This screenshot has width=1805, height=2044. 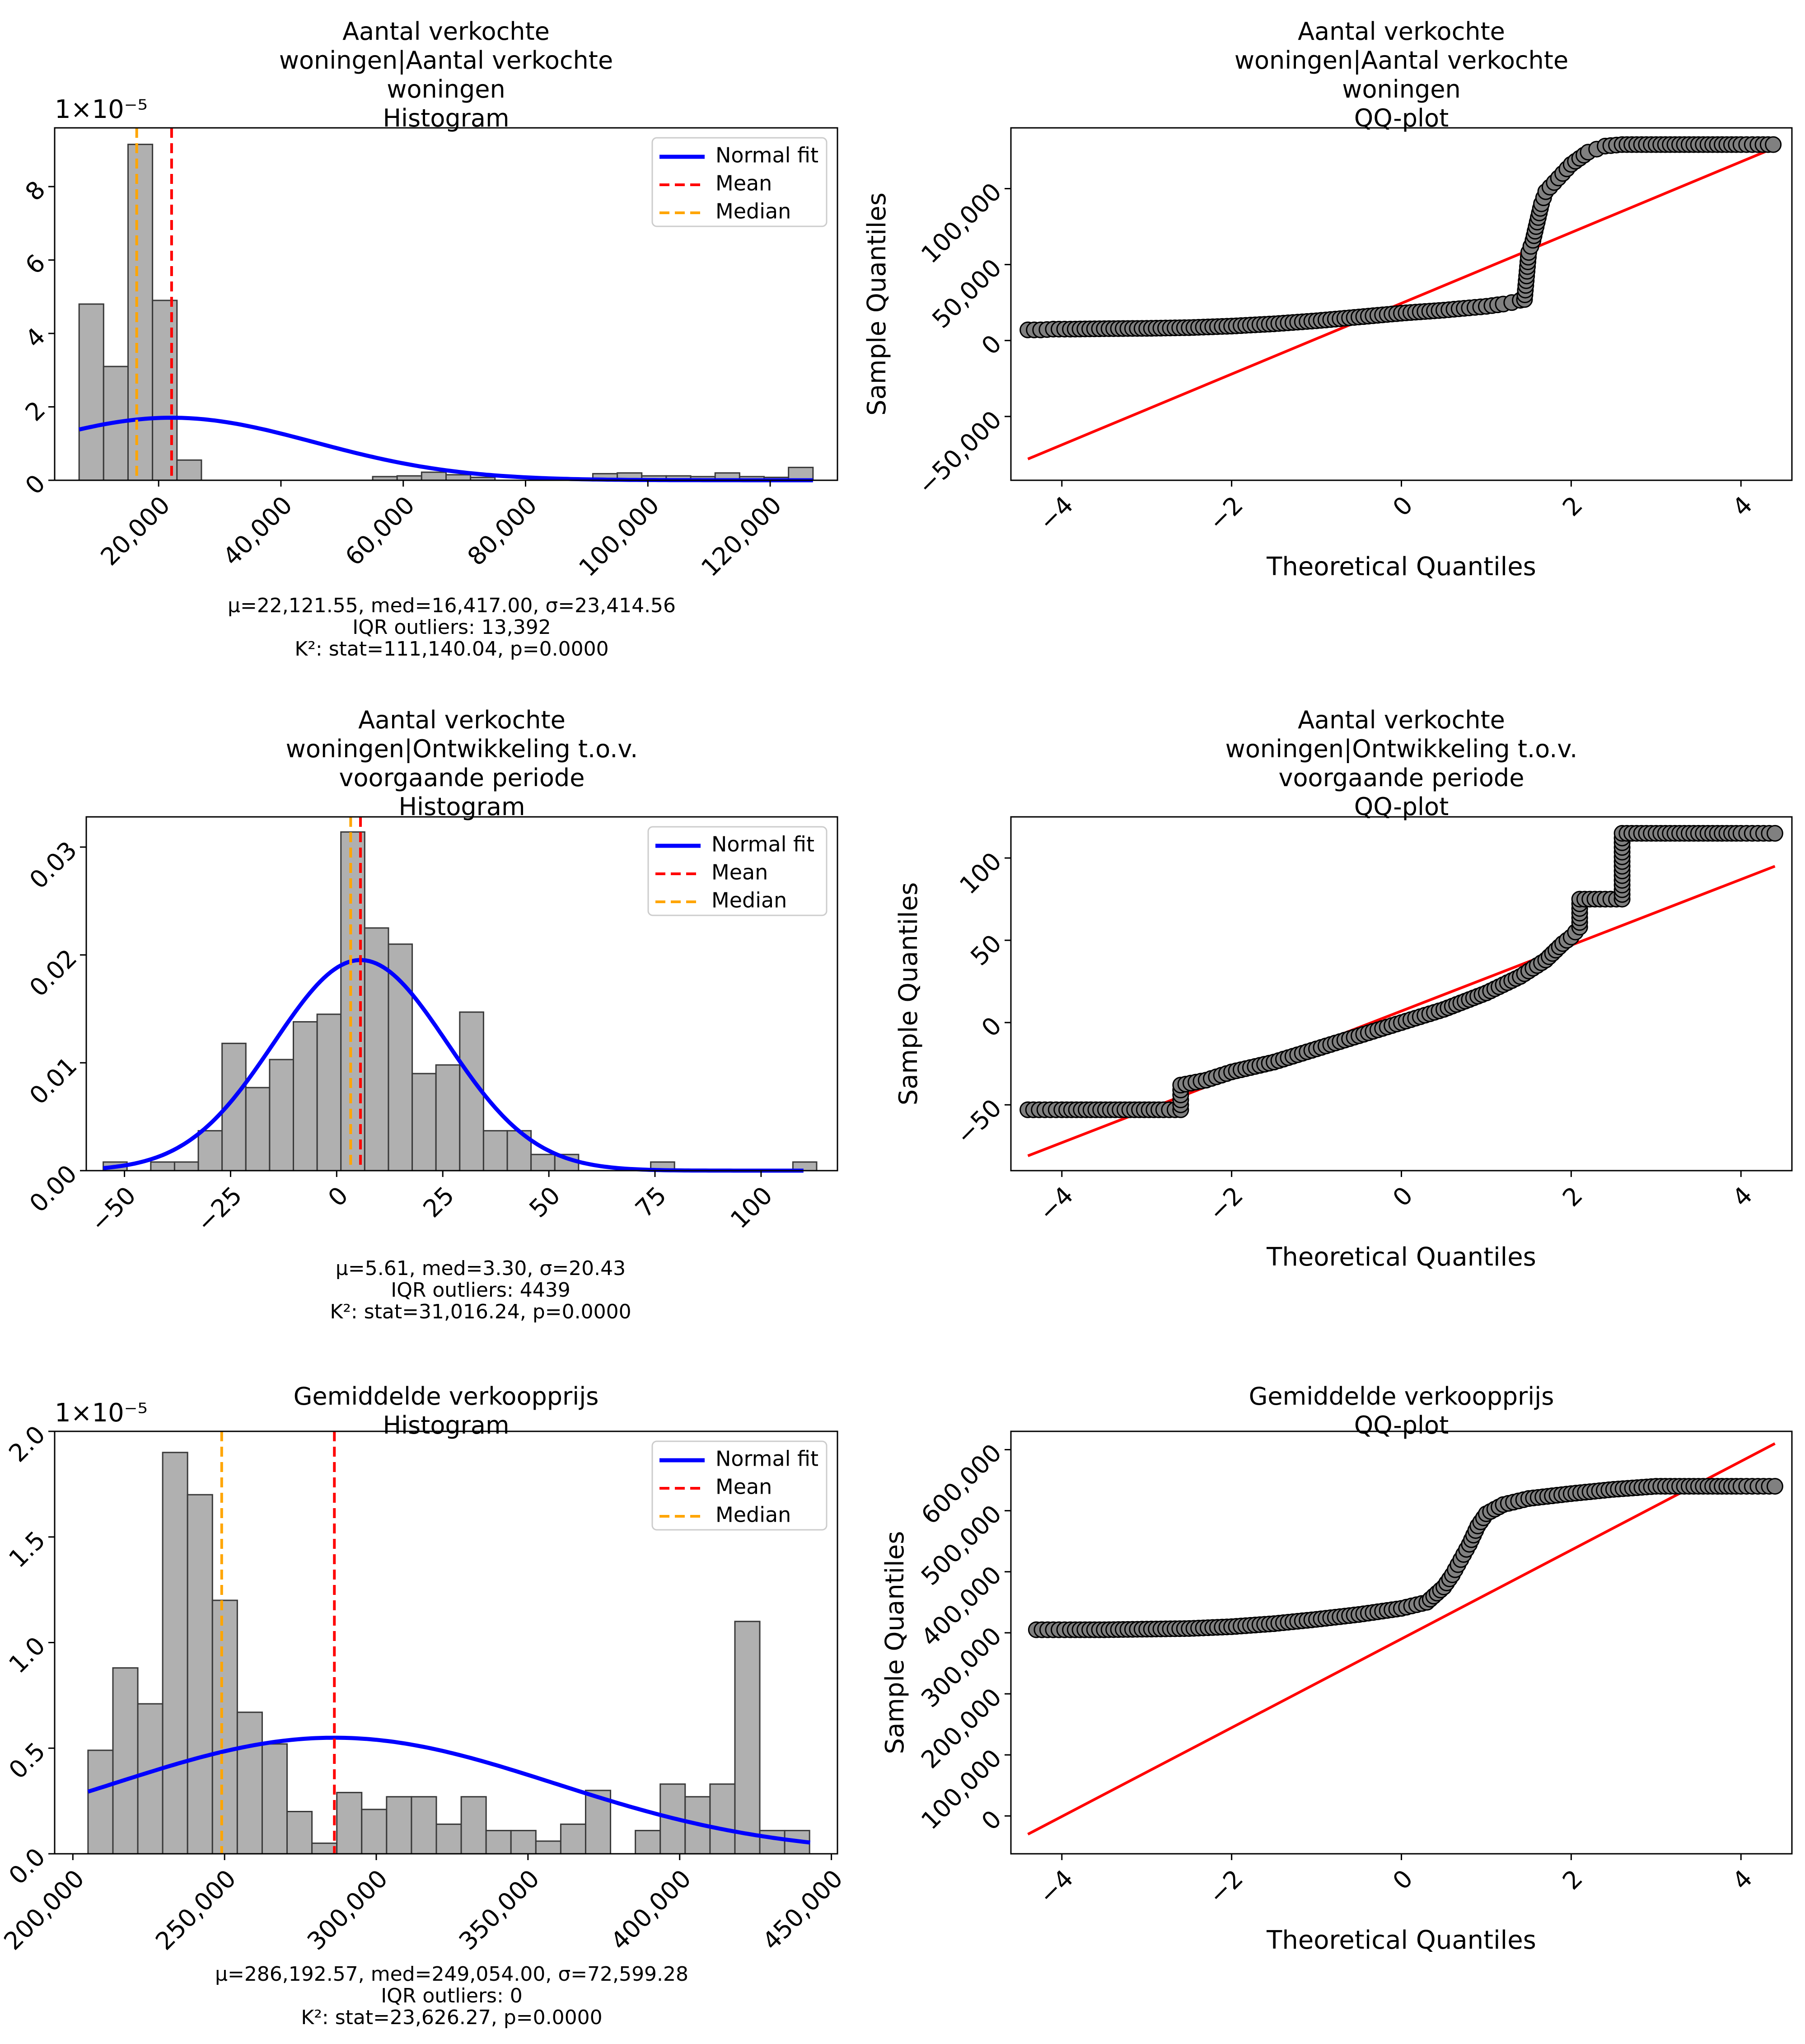 I want to click on stats-line: μ=22,121.55, med=16,417.00, σ=23,414.56, so click(x=452, y=605).